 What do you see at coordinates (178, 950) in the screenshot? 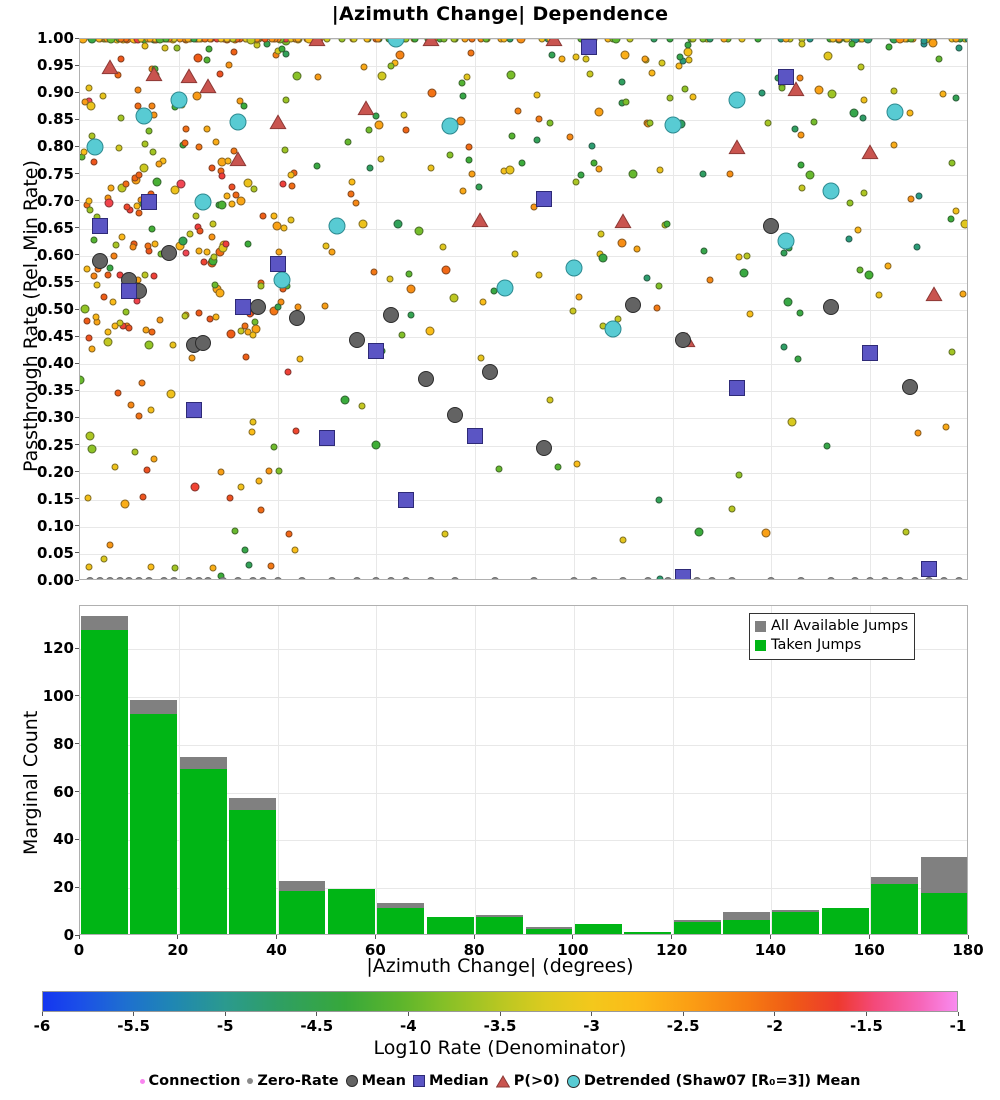
I see `histogram-x-tick: 20` at bounding box center [178, 950].